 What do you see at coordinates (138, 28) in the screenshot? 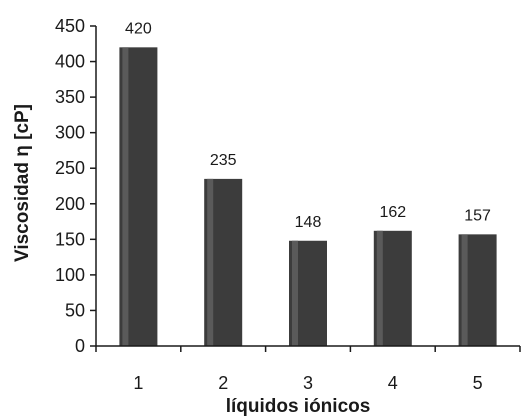
I see `data-label-1: 420` at bounding box center [138, 28].